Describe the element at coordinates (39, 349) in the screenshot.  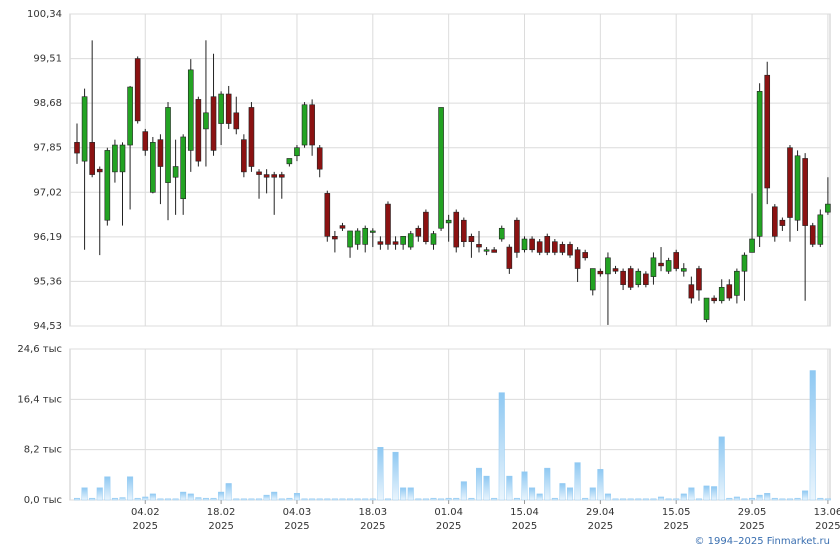
I see `volume-tick-label: 24,6 тыс` at that location.